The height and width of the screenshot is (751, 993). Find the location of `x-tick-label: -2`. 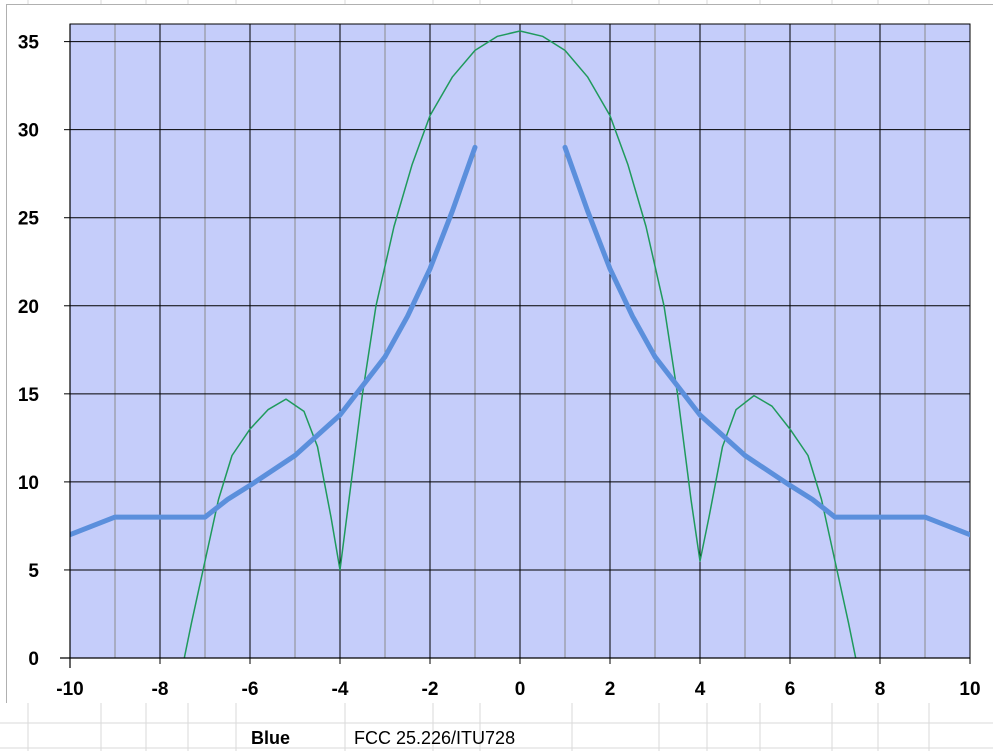

x-tick-label: -2 is located at coordinates (430, 689).